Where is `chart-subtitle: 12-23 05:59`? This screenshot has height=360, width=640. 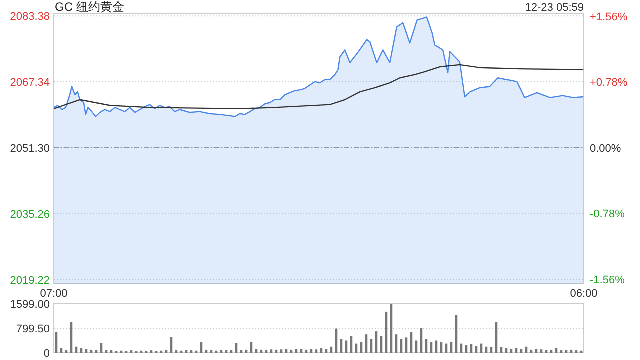
chart-subtitle: 12-23 05:59 is located at coordinates (554, 8).